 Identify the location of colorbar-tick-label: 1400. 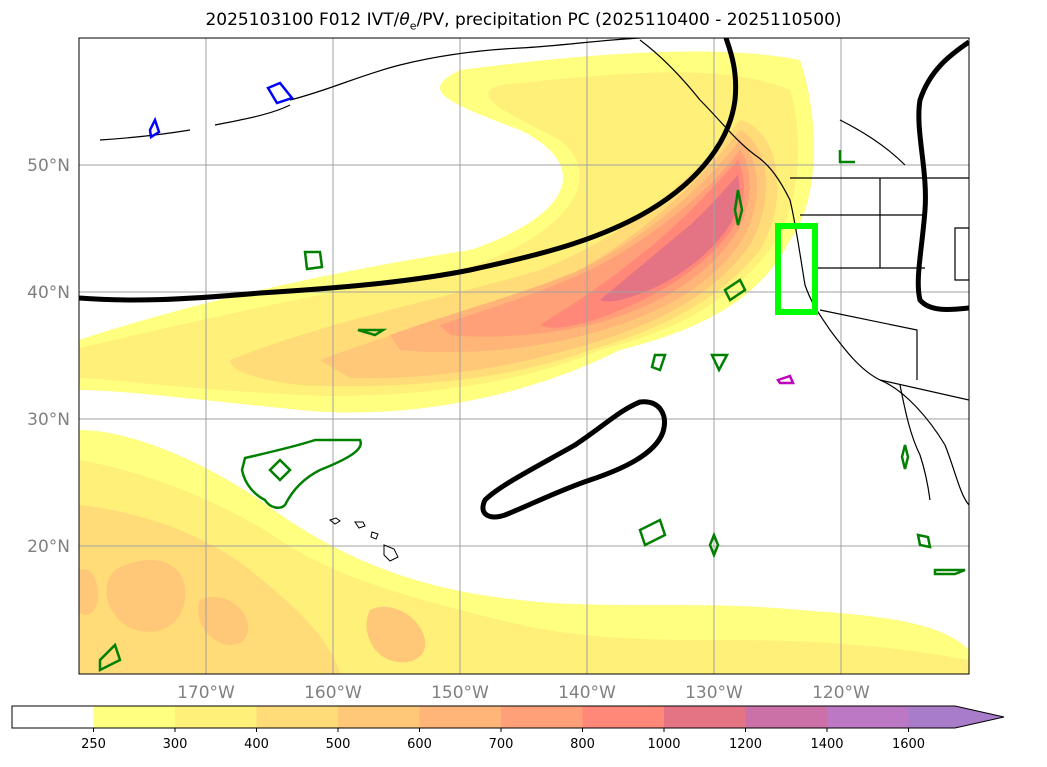
(826, 744).